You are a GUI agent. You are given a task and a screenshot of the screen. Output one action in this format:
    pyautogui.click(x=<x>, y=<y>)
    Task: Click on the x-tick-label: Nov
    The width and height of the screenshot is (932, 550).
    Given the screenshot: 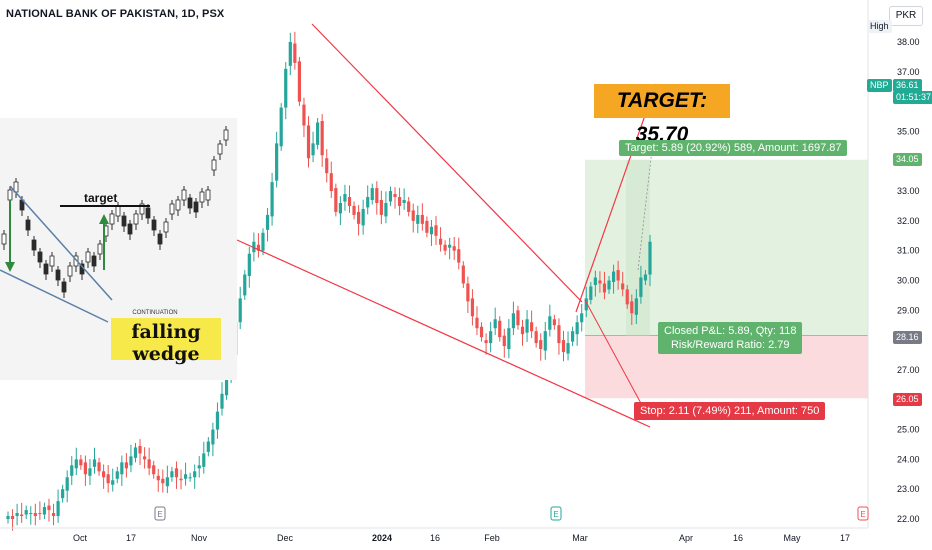 What is the action you would take?
    pyautogui.click(x=199, y=538)
    